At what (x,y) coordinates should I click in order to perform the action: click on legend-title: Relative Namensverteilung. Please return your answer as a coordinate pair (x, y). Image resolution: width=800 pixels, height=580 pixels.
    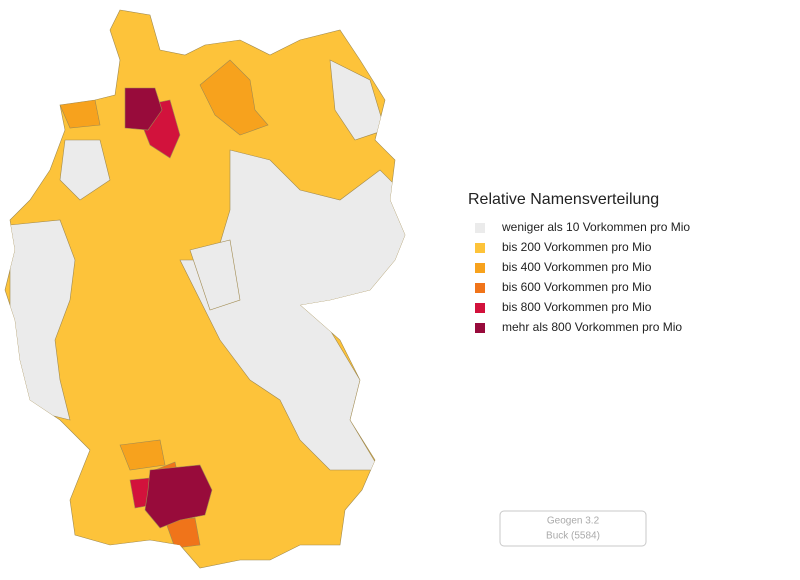
    Looking at the image, I should click on (563, 199).